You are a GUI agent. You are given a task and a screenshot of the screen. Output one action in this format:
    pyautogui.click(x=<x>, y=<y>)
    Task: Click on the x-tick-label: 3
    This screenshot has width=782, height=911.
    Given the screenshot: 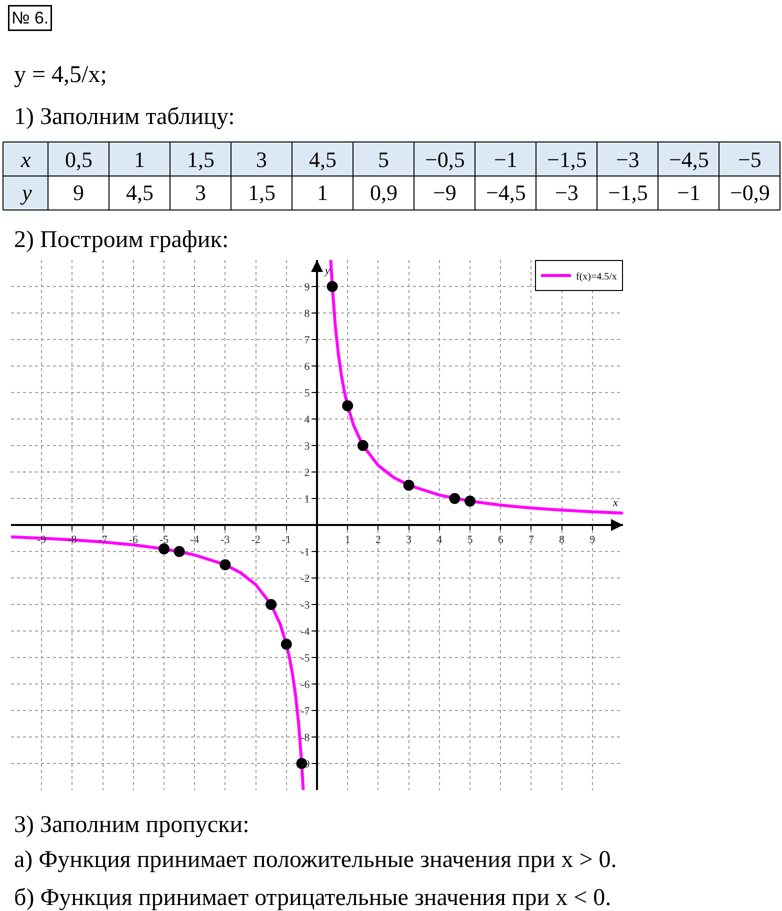 What is the action you would take?
    pyautogui.click(x=409, y=540)
    